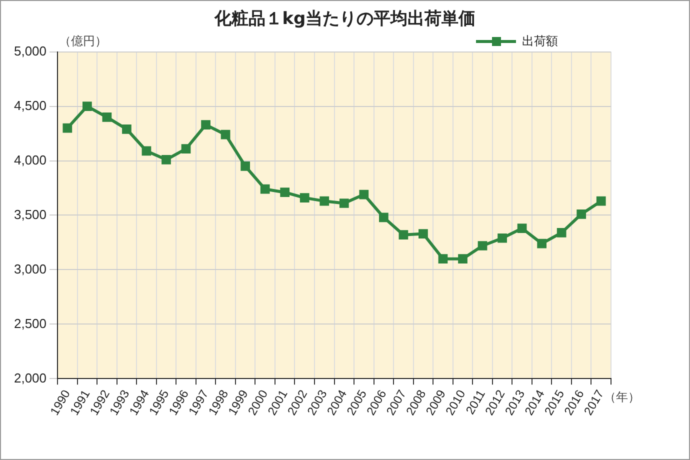  What do you see at coordinates (30, 214) in the screenshot?
I see `y-tick-label: 3,500` at bounding box center [30, 214].